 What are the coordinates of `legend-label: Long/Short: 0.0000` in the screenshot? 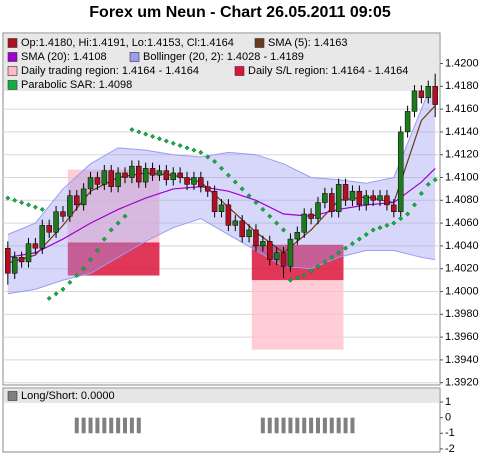 It's located at (68, 396).